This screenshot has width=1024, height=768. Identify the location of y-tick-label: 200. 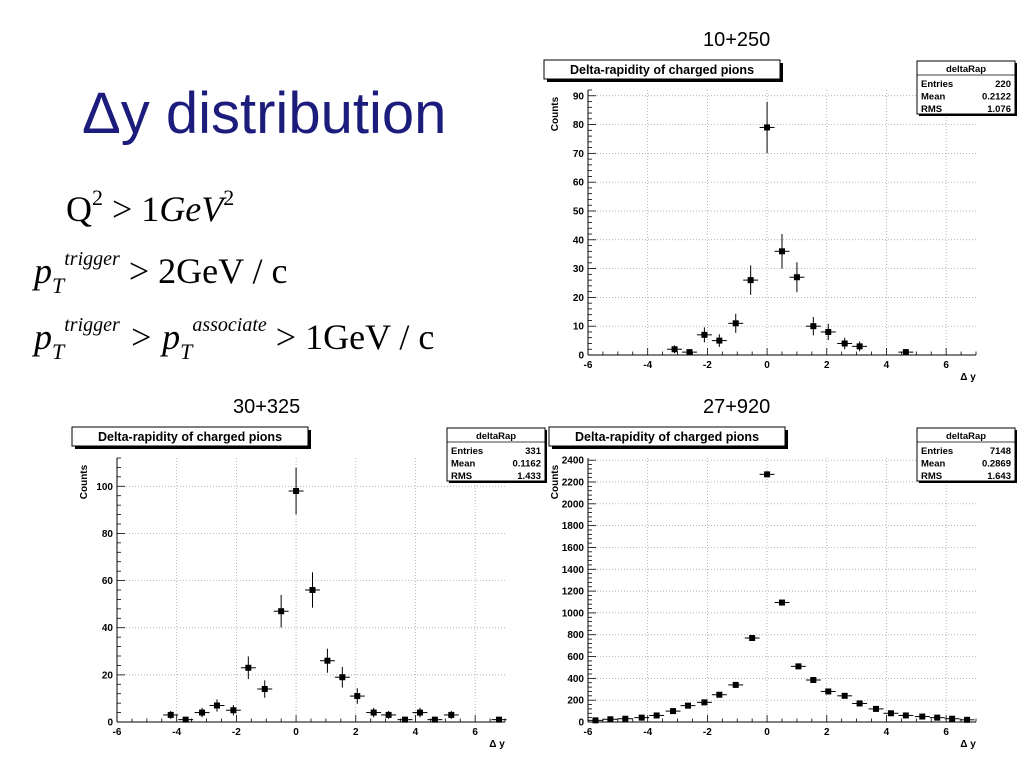
(575, 701).